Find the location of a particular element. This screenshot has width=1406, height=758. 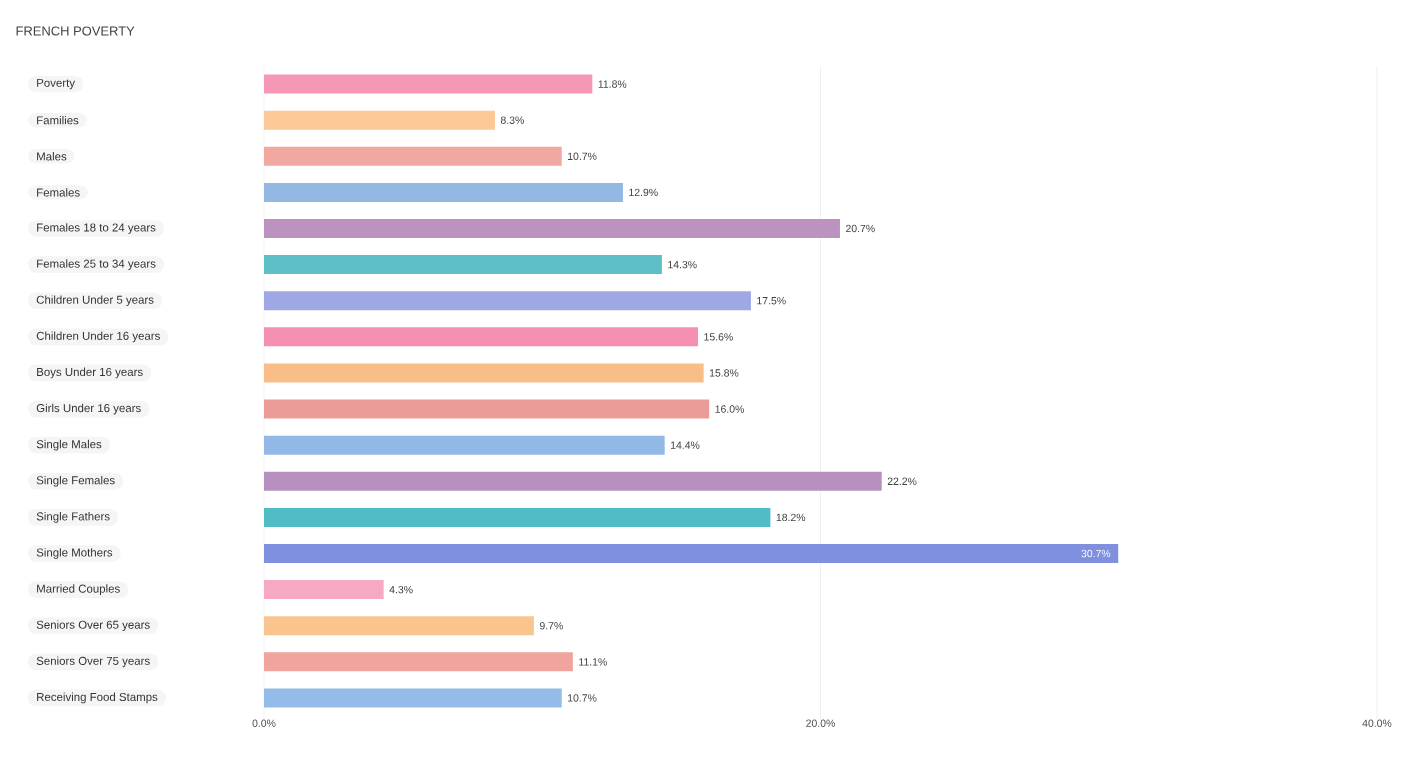

data-label: 20.7% is located at coordinates (860, 228).